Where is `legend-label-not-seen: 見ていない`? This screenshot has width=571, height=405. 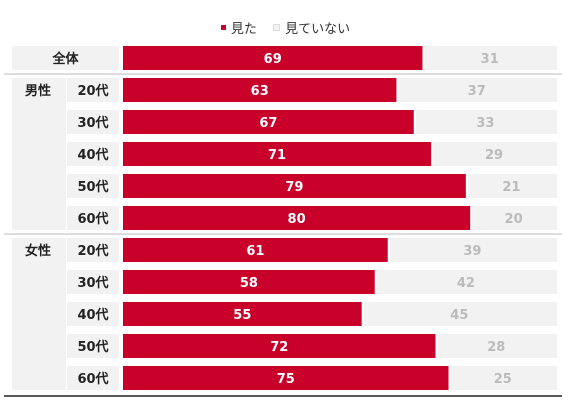
legend-label-not-seen: 見ていない is located at coordinates (318, 29).